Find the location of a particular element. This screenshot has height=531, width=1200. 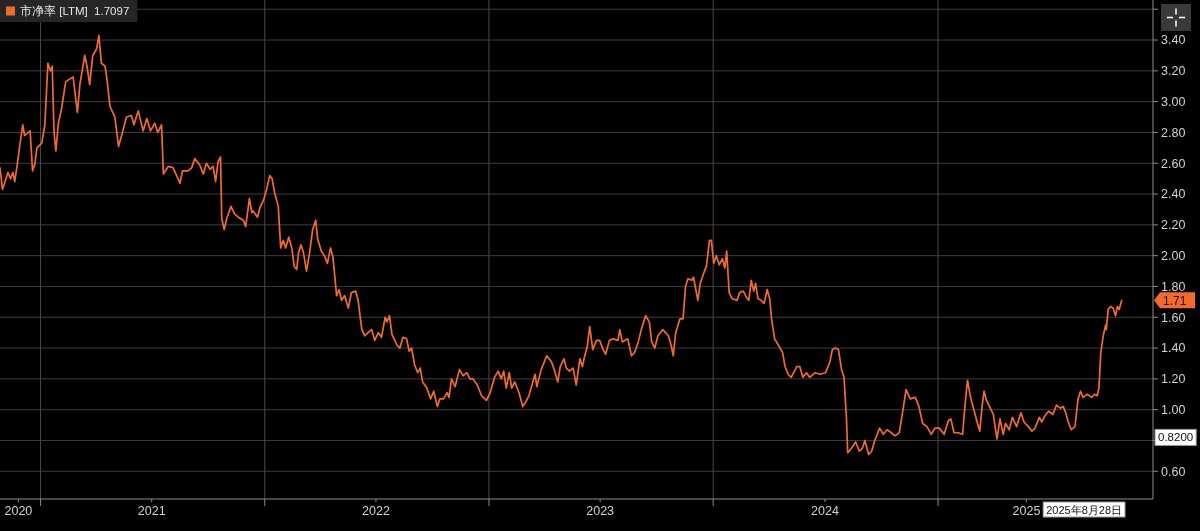

cursor-date-tag: 2025年8月28日 is located at coordinates (1084, 509).